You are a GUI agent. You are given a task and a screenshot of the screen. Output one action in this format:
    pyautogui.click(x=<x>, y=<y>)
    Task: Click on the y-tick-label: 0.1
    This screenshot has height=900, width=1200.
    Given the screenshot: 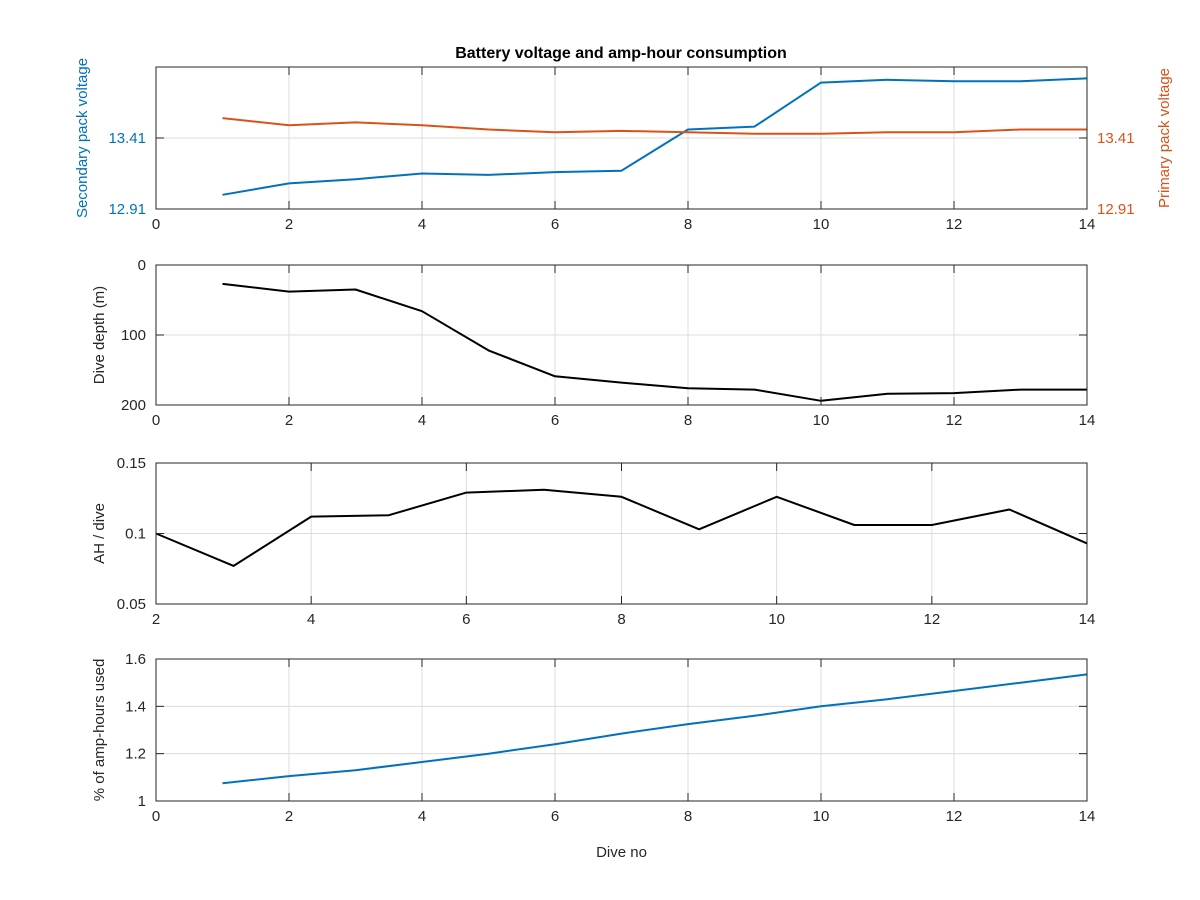 What is the action you would take?
    pyautogui.click(x=135, y=534)
    